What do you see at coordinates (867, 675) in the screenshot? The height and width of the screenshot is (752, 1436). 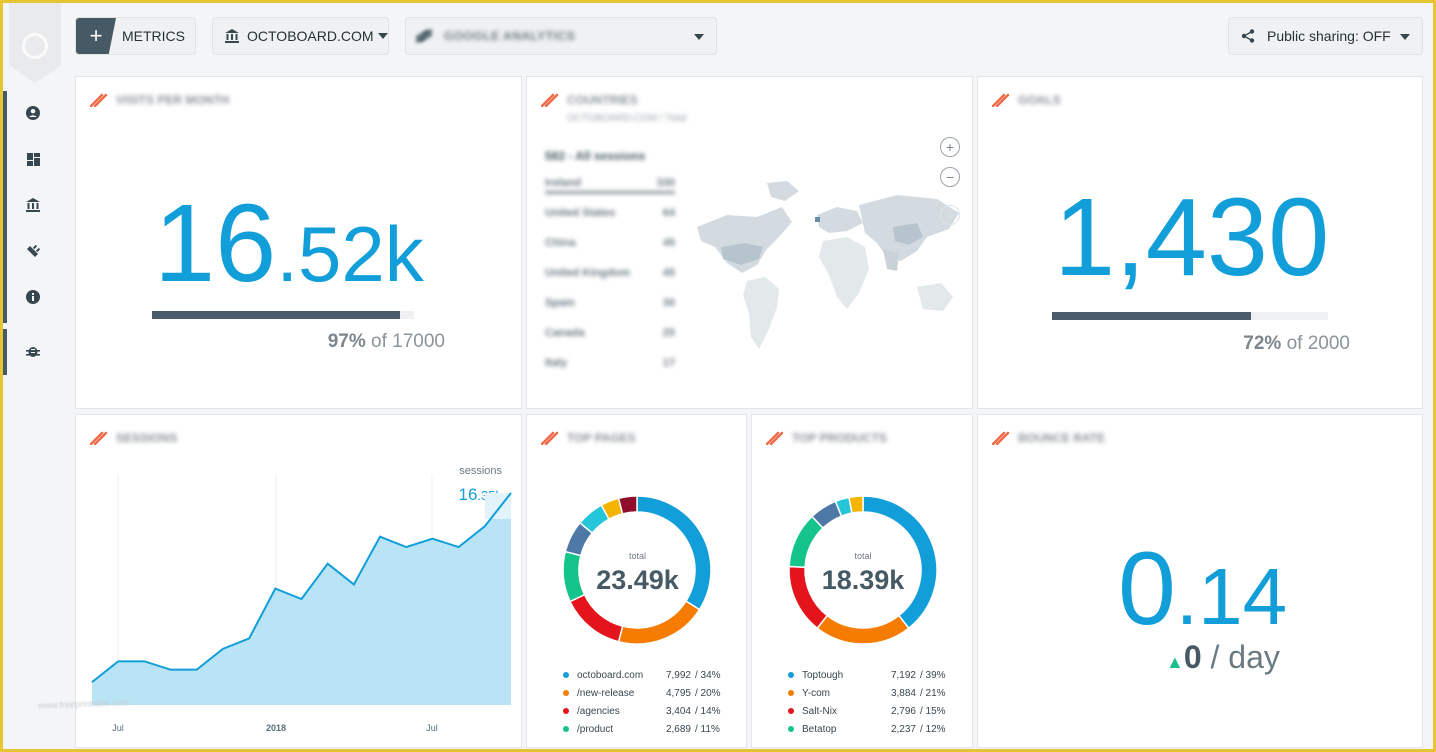 I see `legend-item: Toptough 7,192 / 39%` at bounding box center [867, 675].